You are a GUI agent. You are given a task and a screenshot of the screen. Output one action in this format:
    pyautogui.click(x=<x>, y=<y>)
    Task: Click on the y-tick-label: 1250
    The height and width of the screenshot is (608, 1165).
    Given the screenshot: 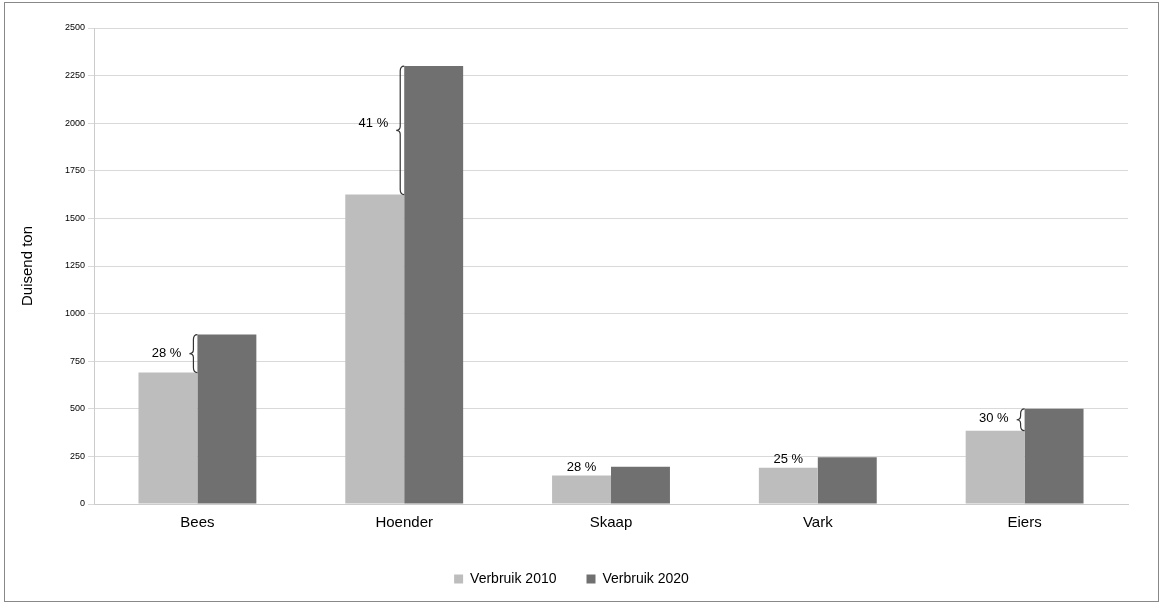 What is the action you would take?
    pyautogui.click(x=75, y=265)
    